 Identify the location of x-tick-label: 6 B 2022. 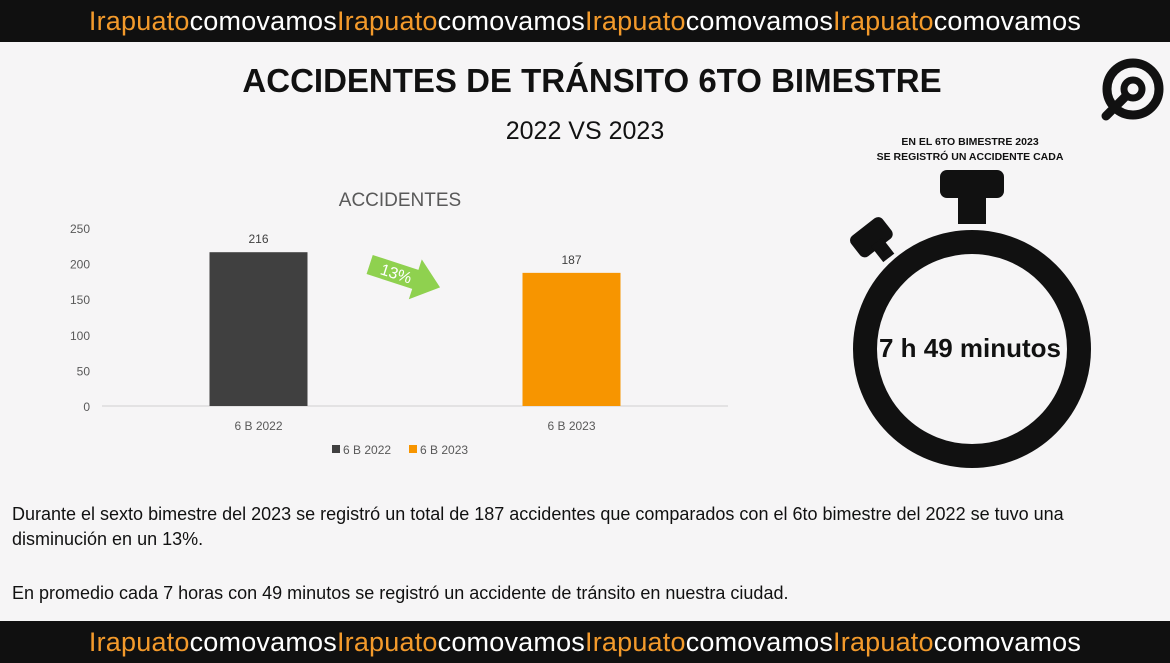
(258, 426).